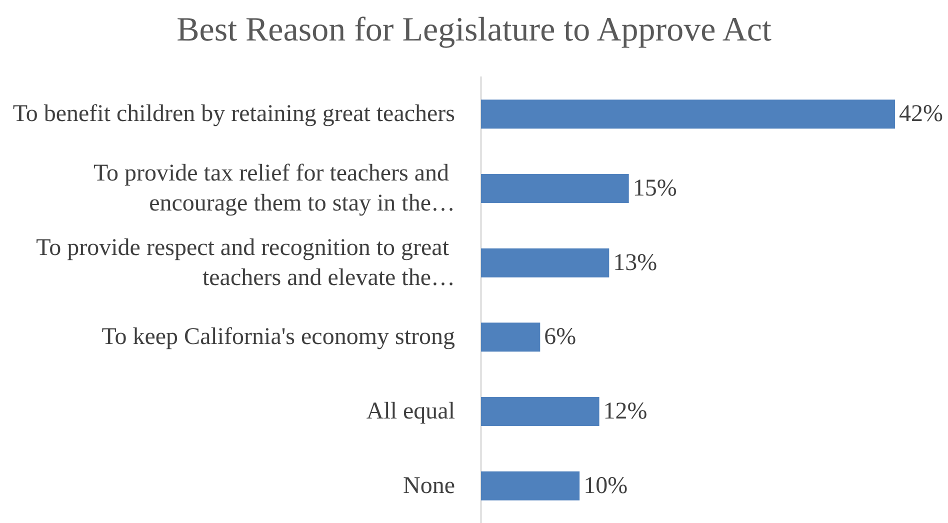 The height and width of the screenshot is (523, 948). Describe the element at coordinates (474, 30) in the screenshot. I see `chart-title: Best Reason for Legislature to Approve Act` at that location.